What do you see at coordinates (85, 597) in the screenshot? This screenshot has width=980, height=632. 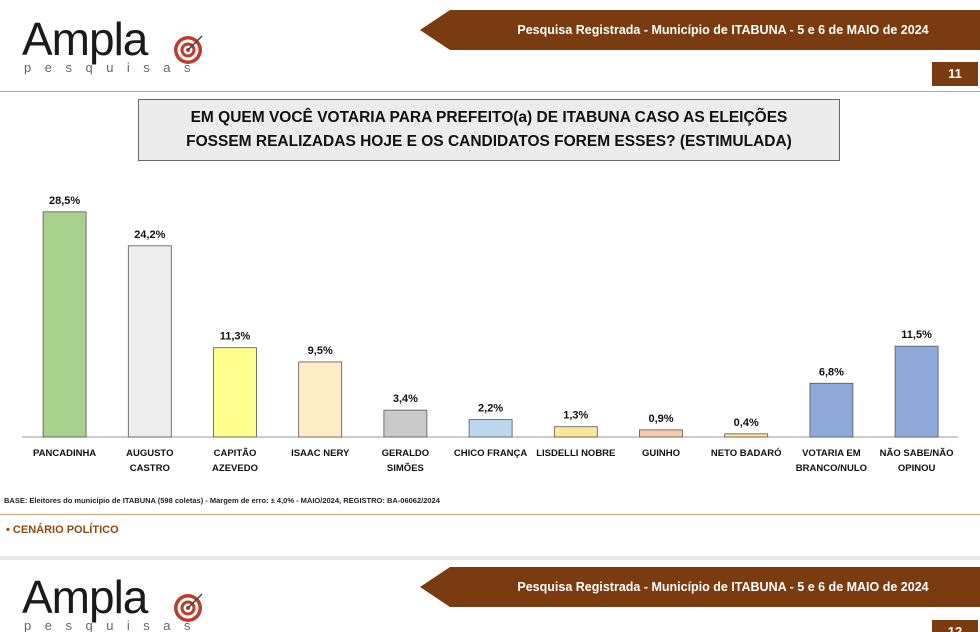 I see `logo-wordmark-next: Ampla` at bounding box center [85, 597].